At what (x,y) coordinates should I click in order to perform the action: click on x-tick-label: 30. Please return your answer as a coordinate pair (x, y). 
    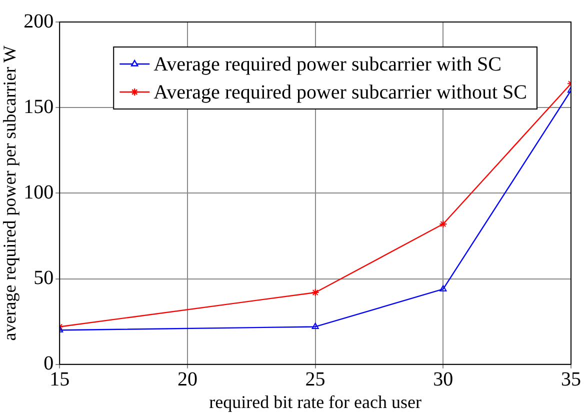
    Looking at the image, I should click on (443, 379).